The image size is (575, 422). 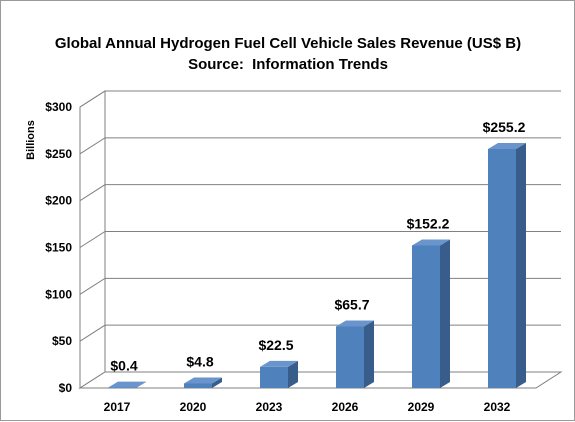 What do you see at coordinates (58, 154) in the screenshot?
I see `y-tick-label: $250` at bounding box center [58, 154].